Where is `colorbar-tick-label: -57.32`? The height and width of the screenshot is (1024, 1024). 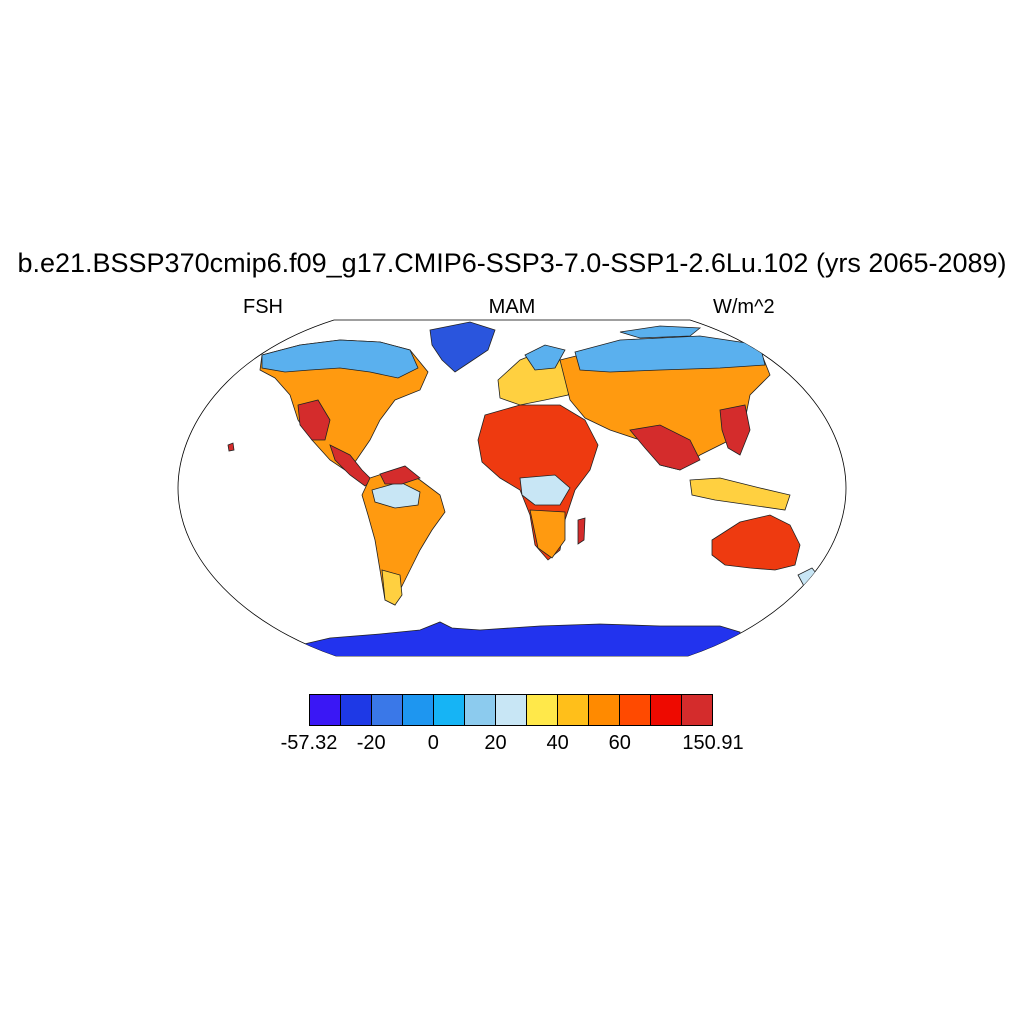 colorbar-tick-label: -57.32 is located at coordinates (309, 743).